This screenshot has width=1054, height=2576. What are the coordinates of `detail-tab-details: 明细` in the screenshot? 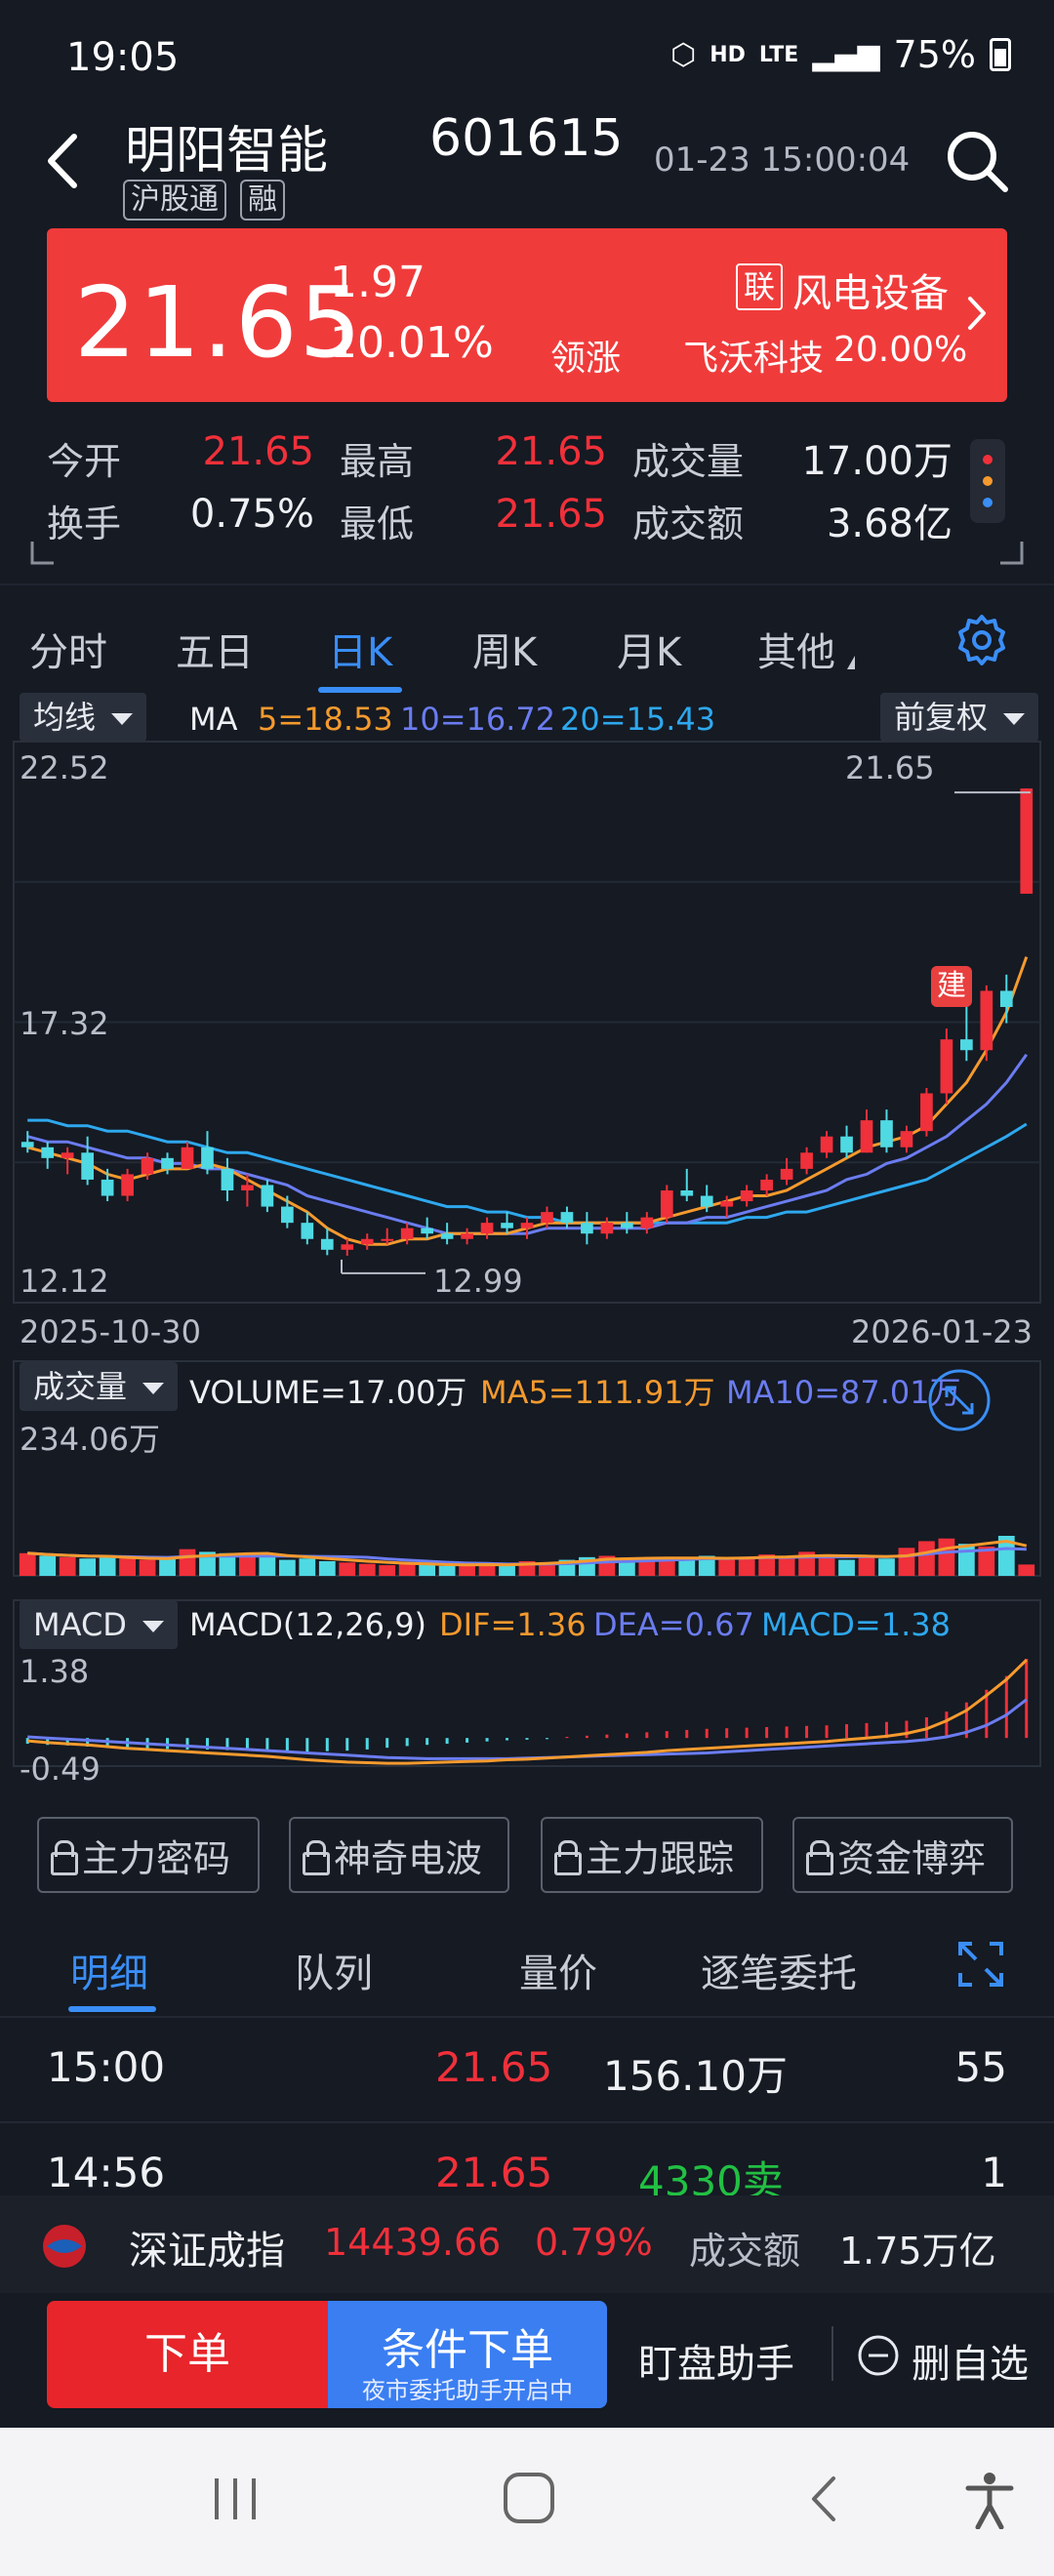 It's located at (109, 1974).